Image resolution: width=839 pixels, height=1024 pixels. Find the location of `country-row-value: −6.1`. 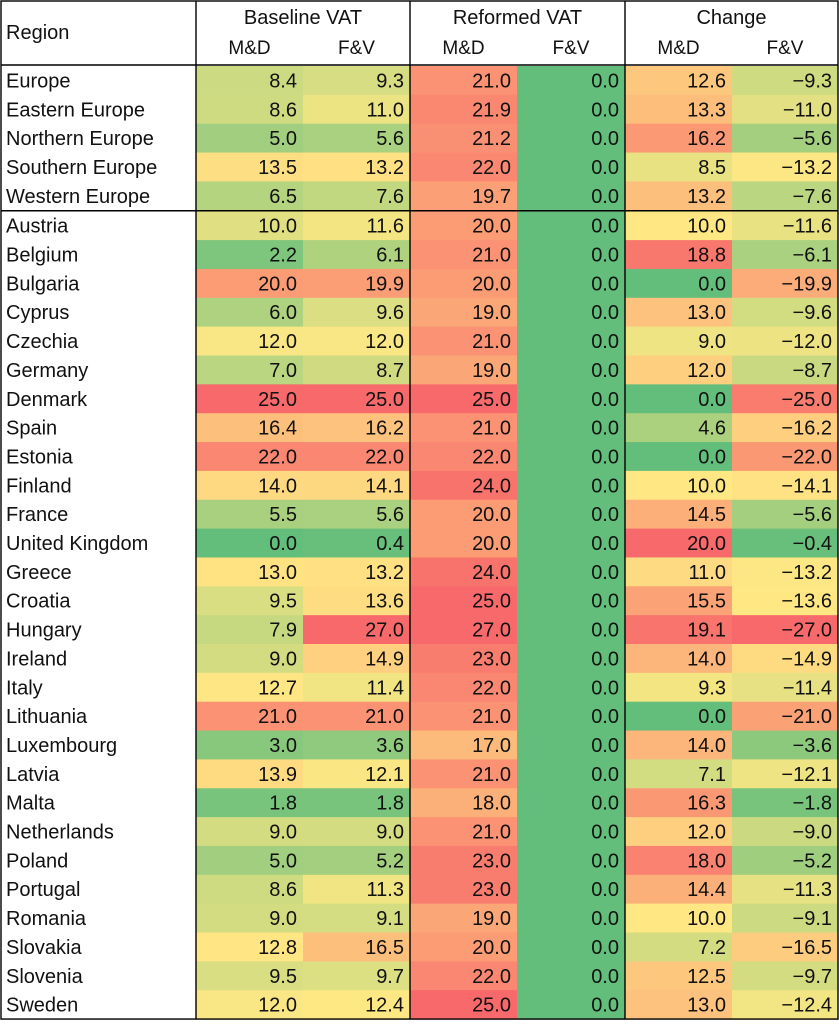

country-row-value: −6.1 is located at coordinates (812, 256).